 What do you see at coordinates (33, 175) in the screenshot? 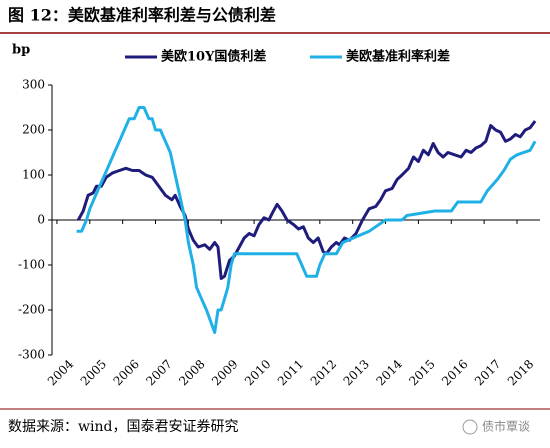
I see `y-tick-label: 100` at bounding box center [33, 175].